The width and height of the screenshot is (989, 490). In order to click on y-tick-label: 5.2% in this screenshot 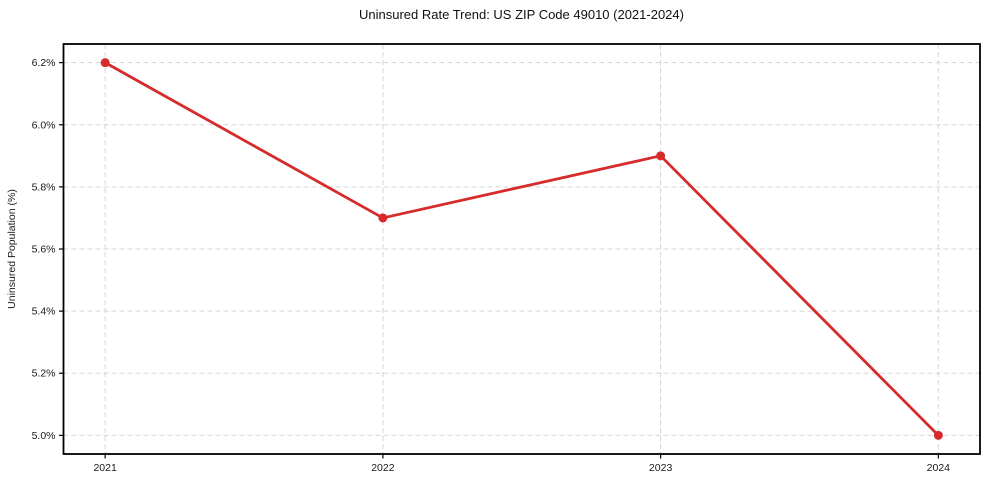, I will do `click(44, 374)`.